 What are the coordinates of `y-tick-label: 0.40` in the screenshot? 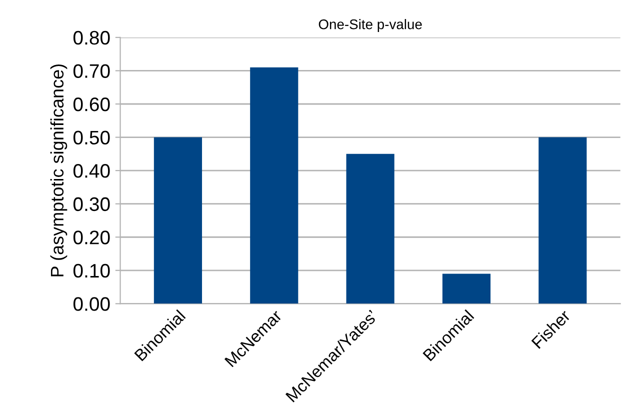 It's located at (91, 171).